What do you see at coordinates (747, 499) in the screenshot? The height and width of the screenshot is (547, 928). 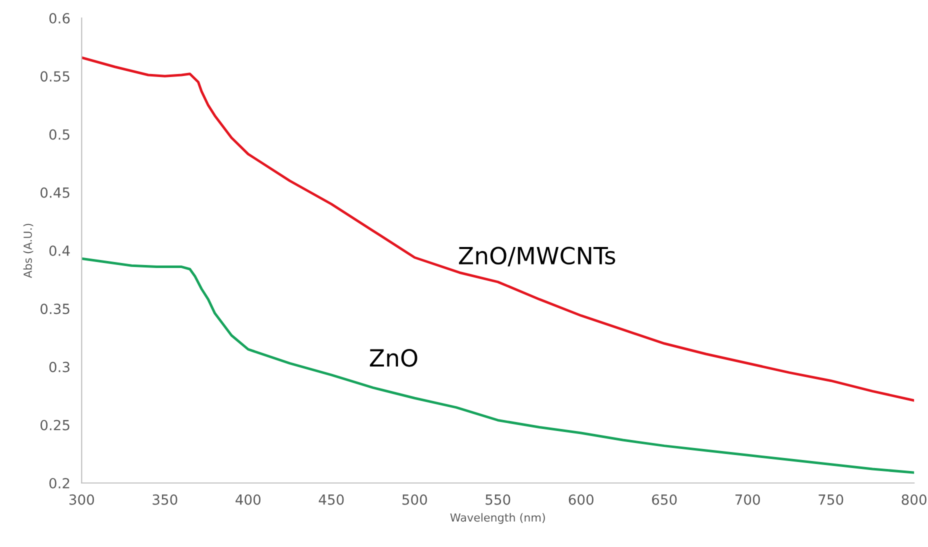 I see `x-tick-label: 700` at bounding box center [747, 499].